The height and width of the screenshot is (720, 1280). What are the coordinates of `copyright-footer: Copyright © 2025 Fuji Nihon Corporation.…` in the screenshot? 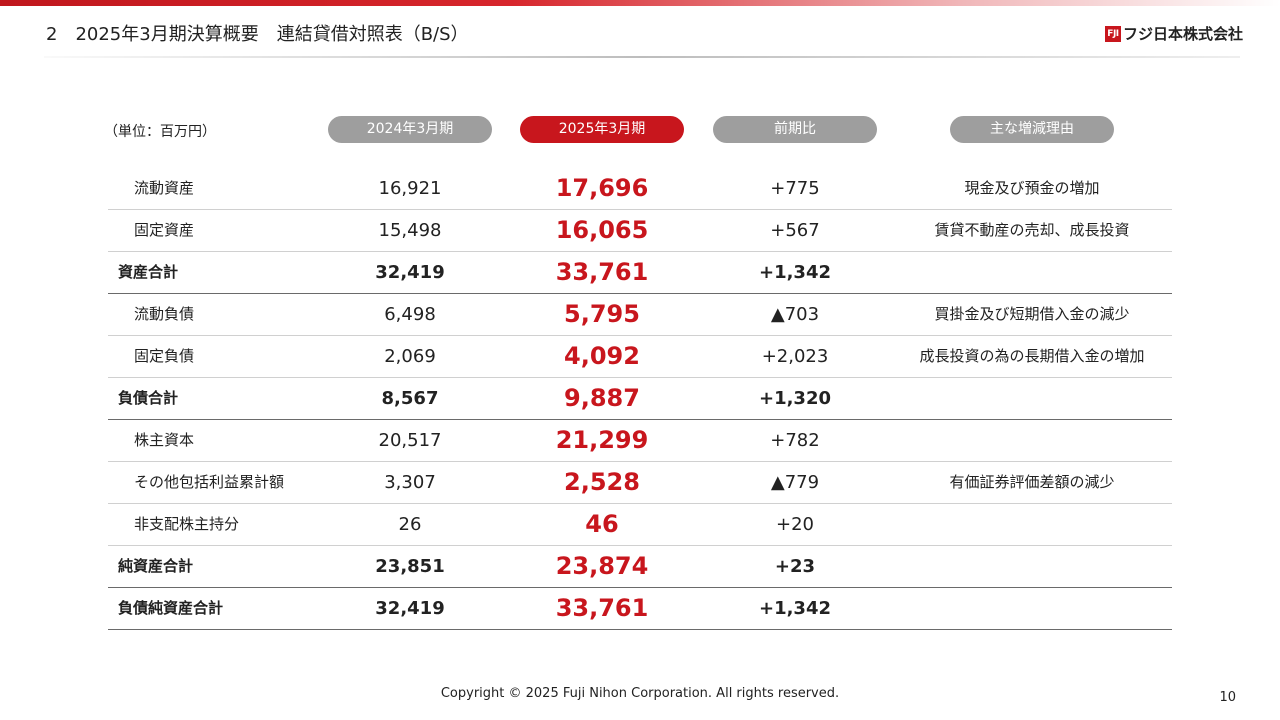 It's located at (640, 693).